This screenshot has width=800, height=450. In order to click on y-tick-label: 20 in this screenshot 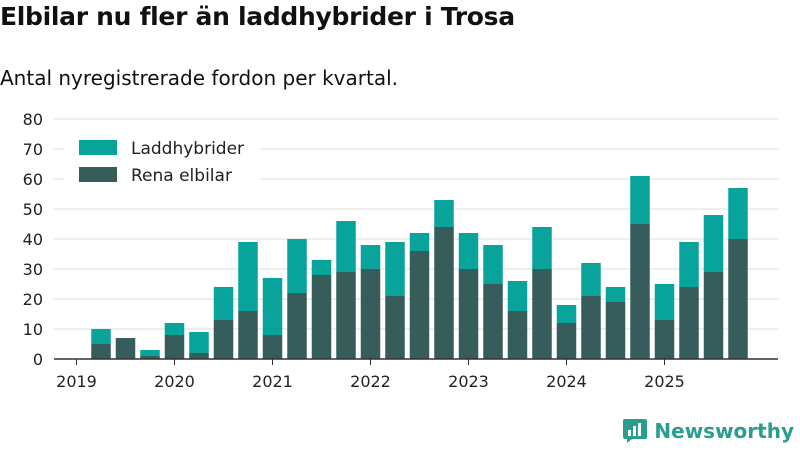, I will do `click(33, 299)`.